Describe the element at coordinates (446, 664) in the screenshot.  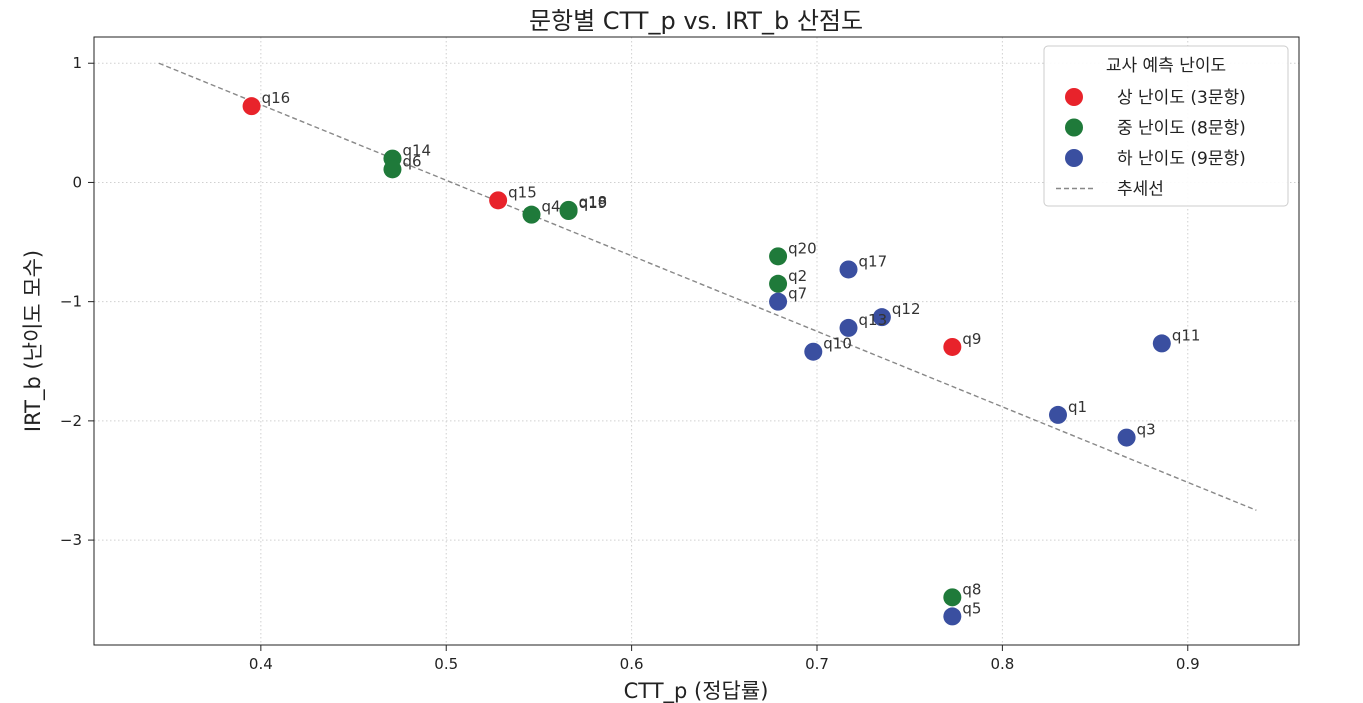
I see `x-tick-label: 0.5` at that location.